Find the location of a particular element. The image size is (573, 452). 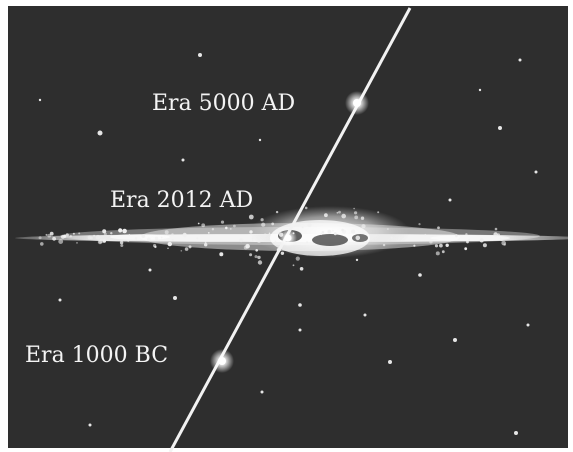

era-marker-5000-ad is located at coordinates (357, 103).